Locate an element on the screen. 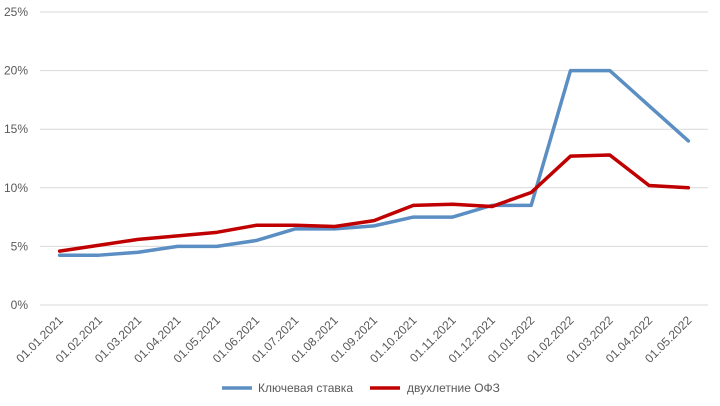 This screenshot has height=406, width=720. y-tick-label: 5% is located at coordinates (20, 246).